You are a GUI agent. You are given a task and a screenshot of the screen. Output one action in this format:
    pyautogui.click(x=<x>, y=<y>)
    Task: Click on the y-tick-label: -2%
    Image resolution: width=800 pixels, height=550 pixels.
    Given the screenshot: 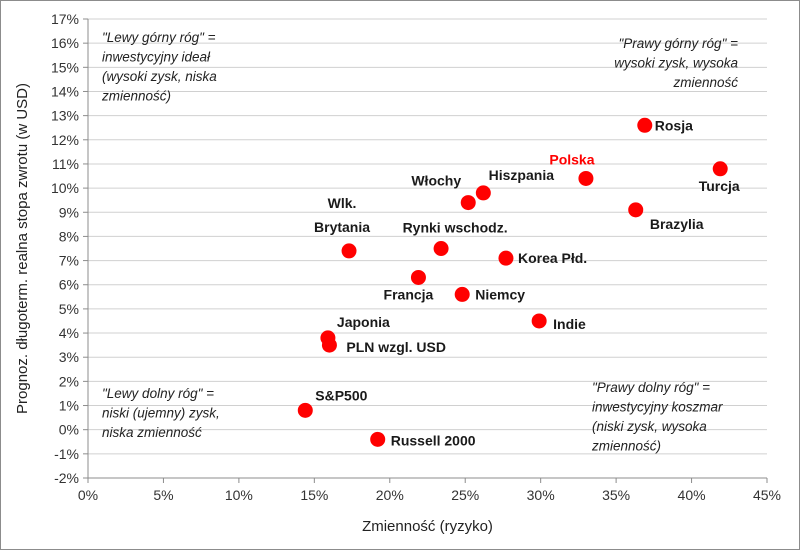 What is the action you would take?
    pyautogui.click(x=66, y=478)
    